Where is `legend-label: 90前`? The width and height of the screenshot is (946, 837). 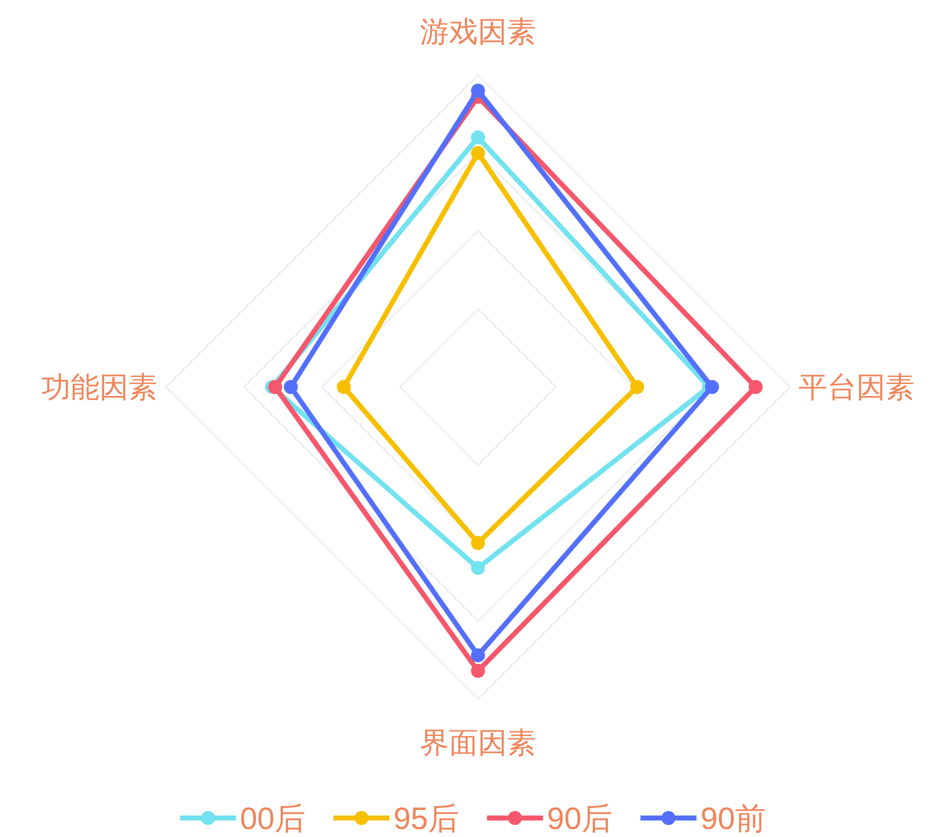 legend-label: 90前 is located at coordinates (733, 818).